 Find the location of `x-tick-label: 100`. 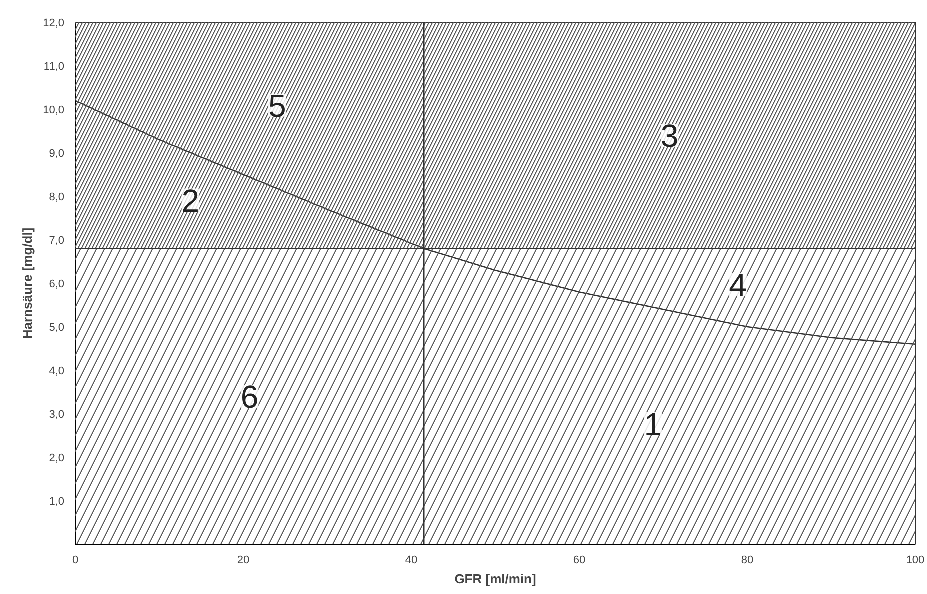

x-tick-label: 100 is located at coordinates (915, 560).